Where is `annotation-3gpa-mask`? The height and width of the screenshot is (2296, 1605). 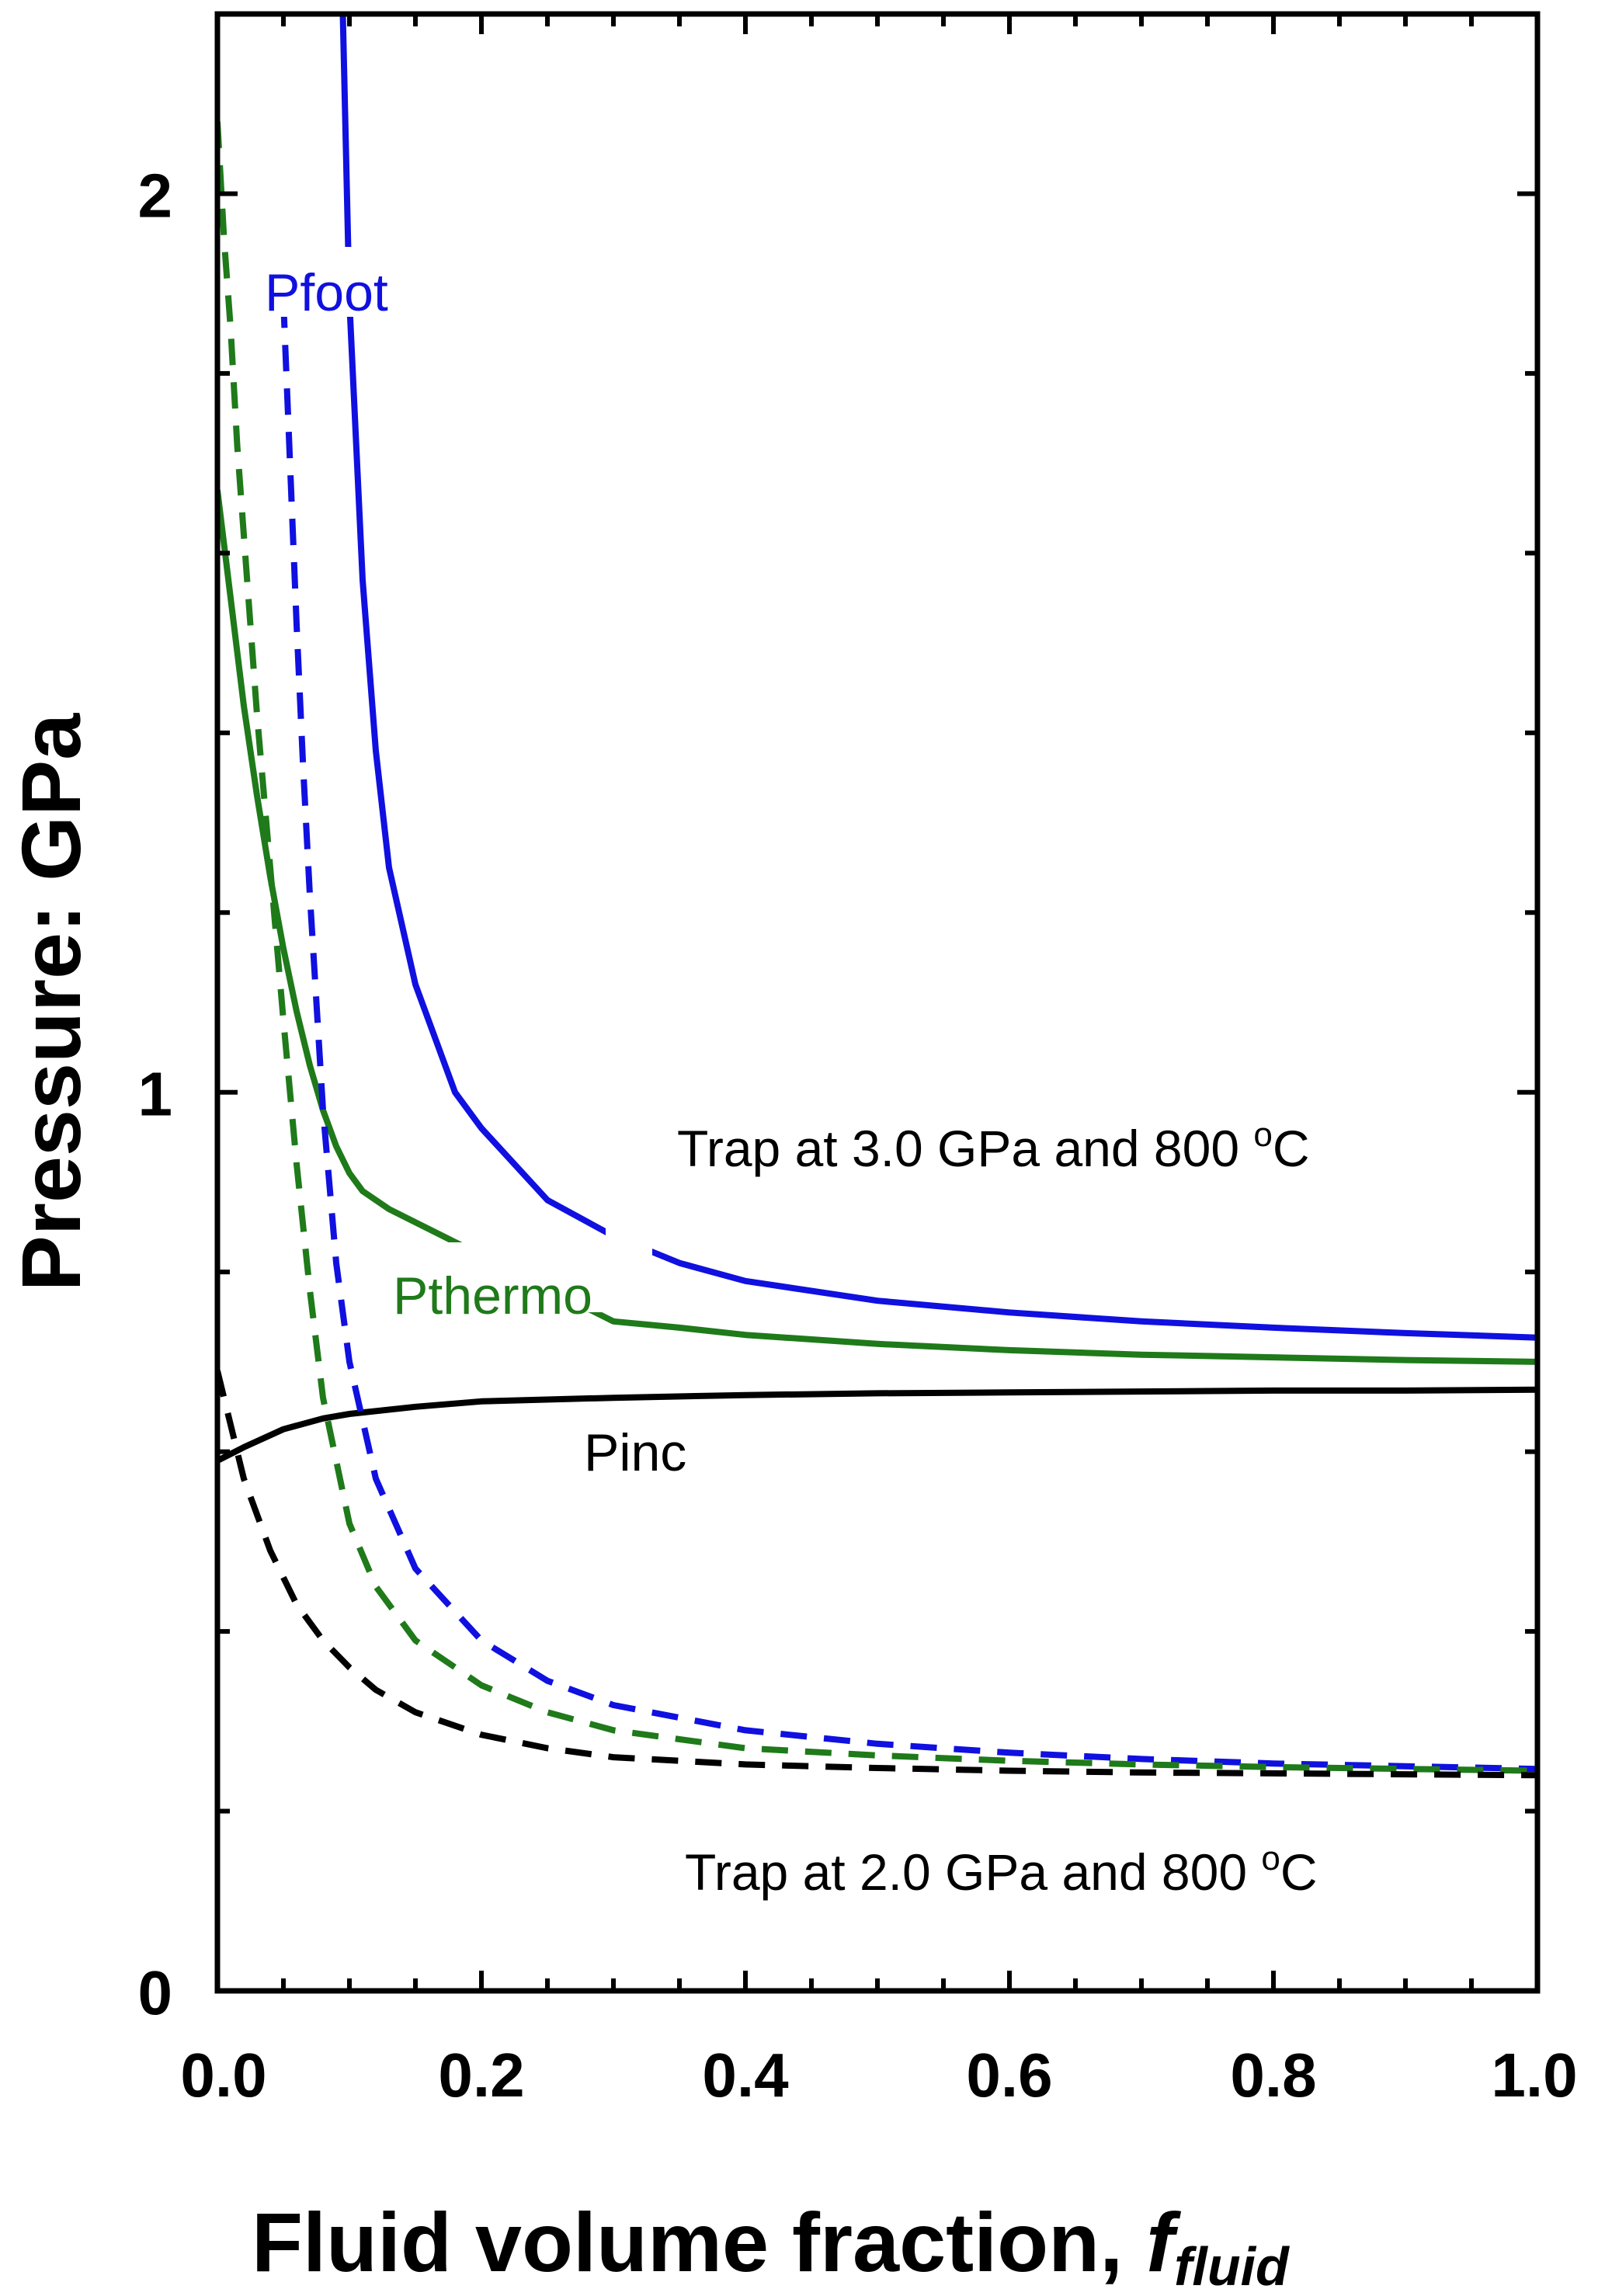 annotation-3gpa-mask is located at coordinates (629, 1226).